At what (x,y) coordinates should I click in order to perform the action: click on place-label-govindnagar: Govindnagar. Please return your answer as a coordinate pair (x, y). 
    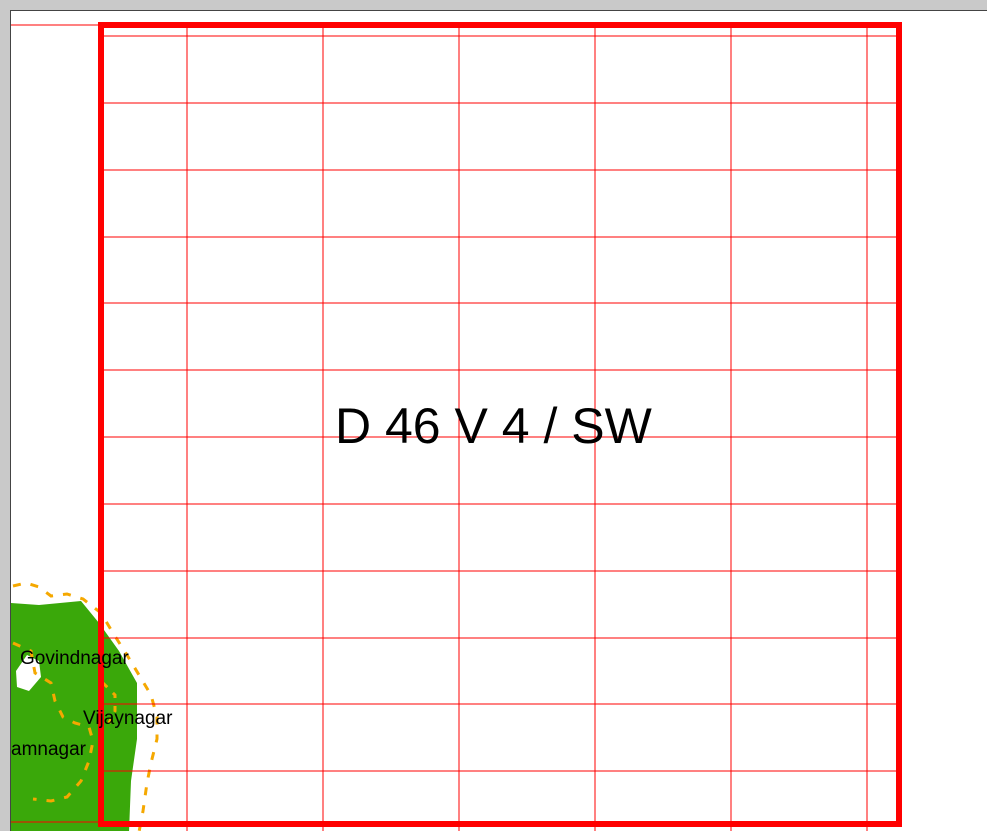
    Looking at the image, I should click on (74, 658).